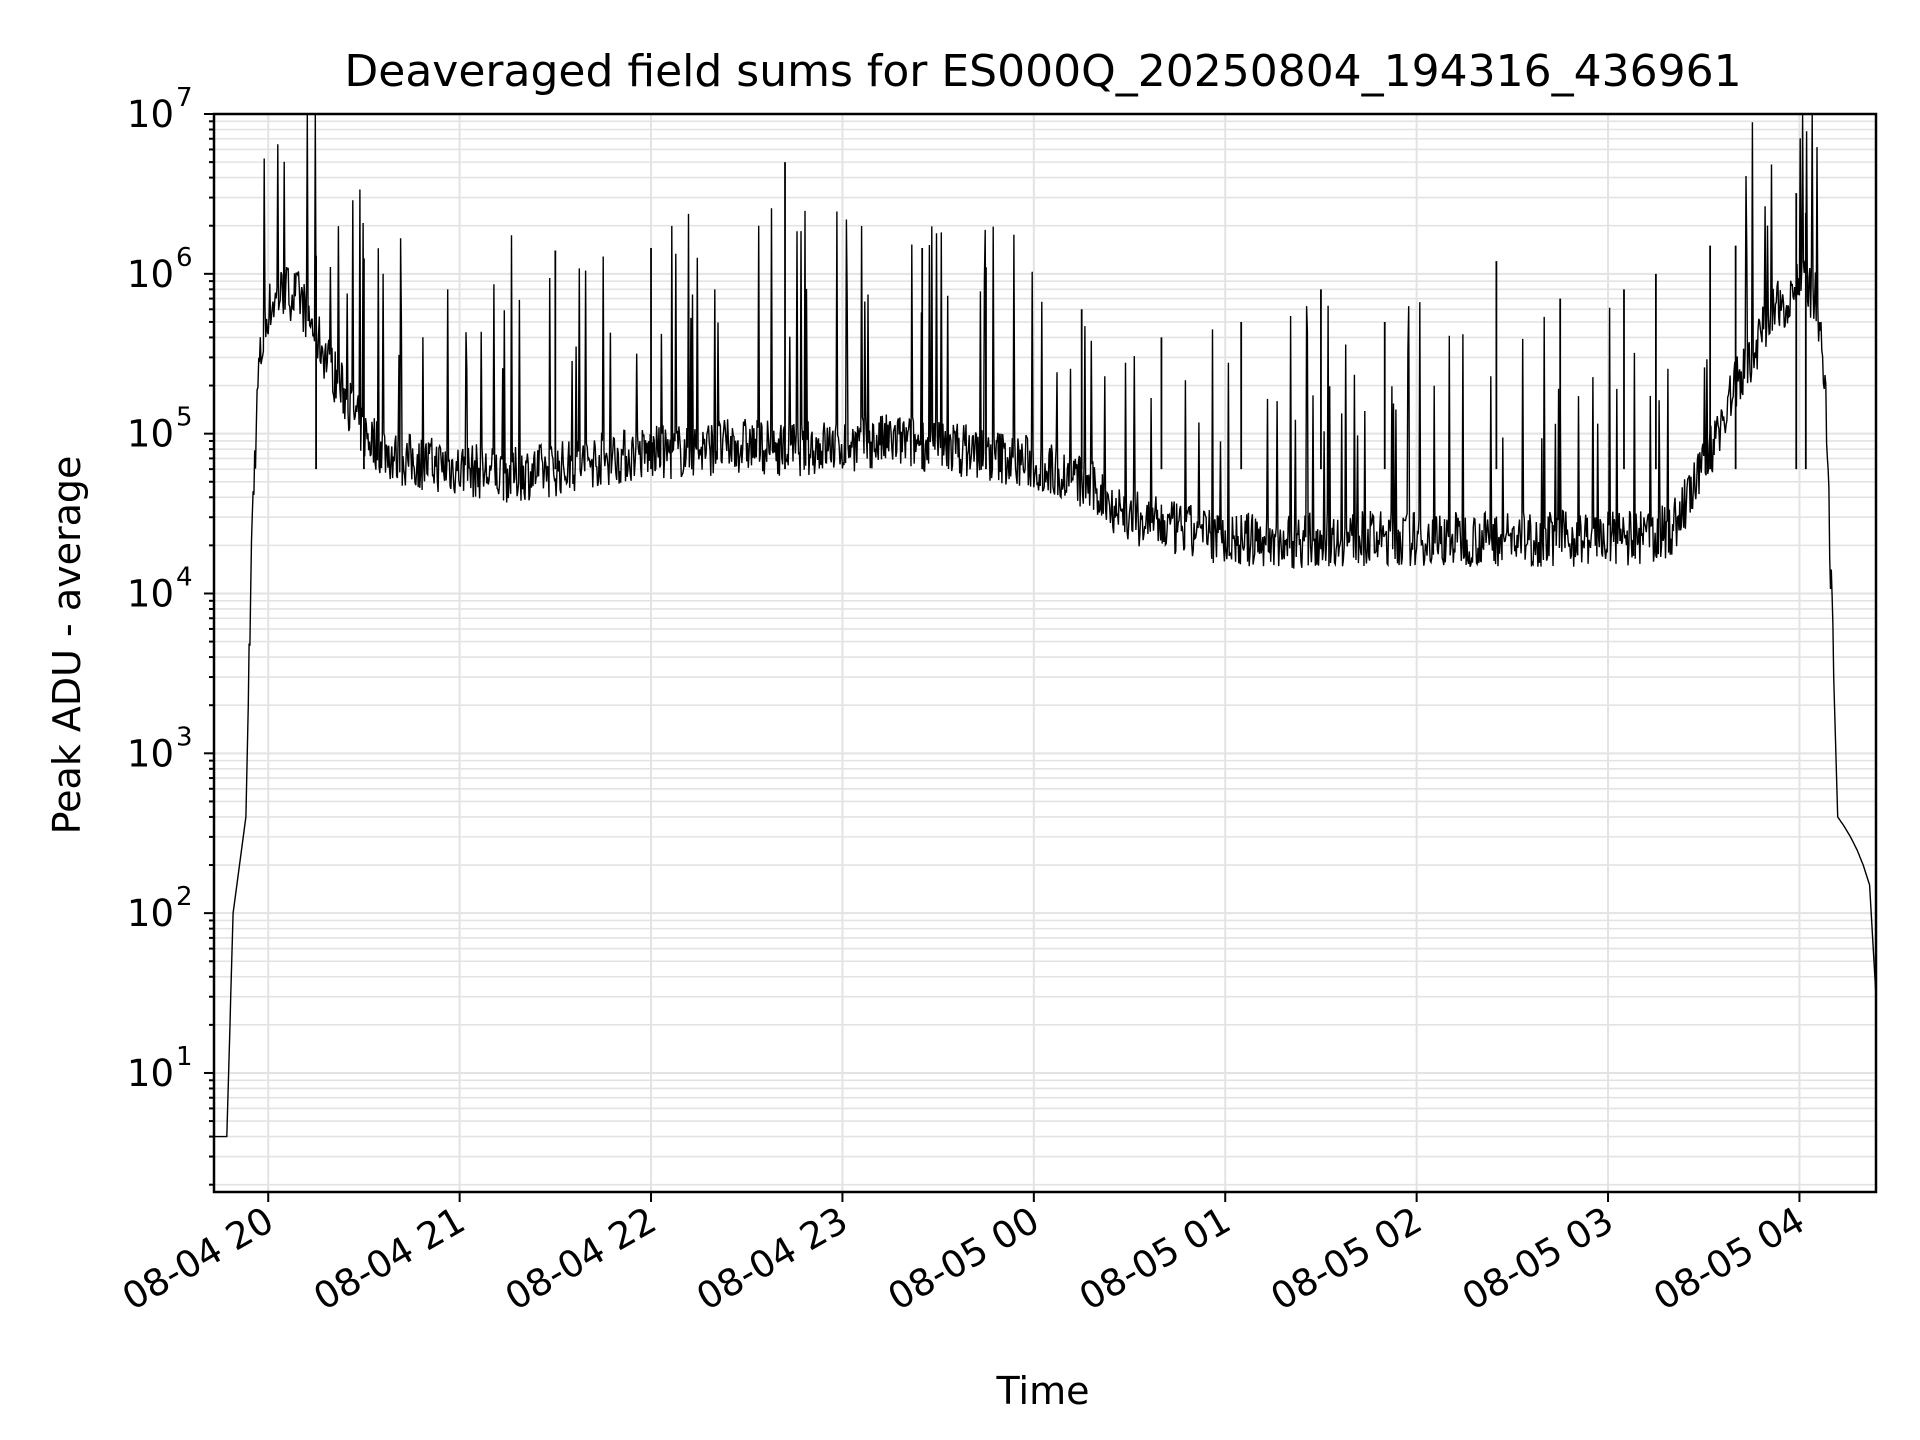 This screenshot has width=1920, height=1440. What do you see at coordinates (1155, 1259) in the screenshot?
I see `x-tick-label: 08-05 01` at bounding box center [1155, 1259].